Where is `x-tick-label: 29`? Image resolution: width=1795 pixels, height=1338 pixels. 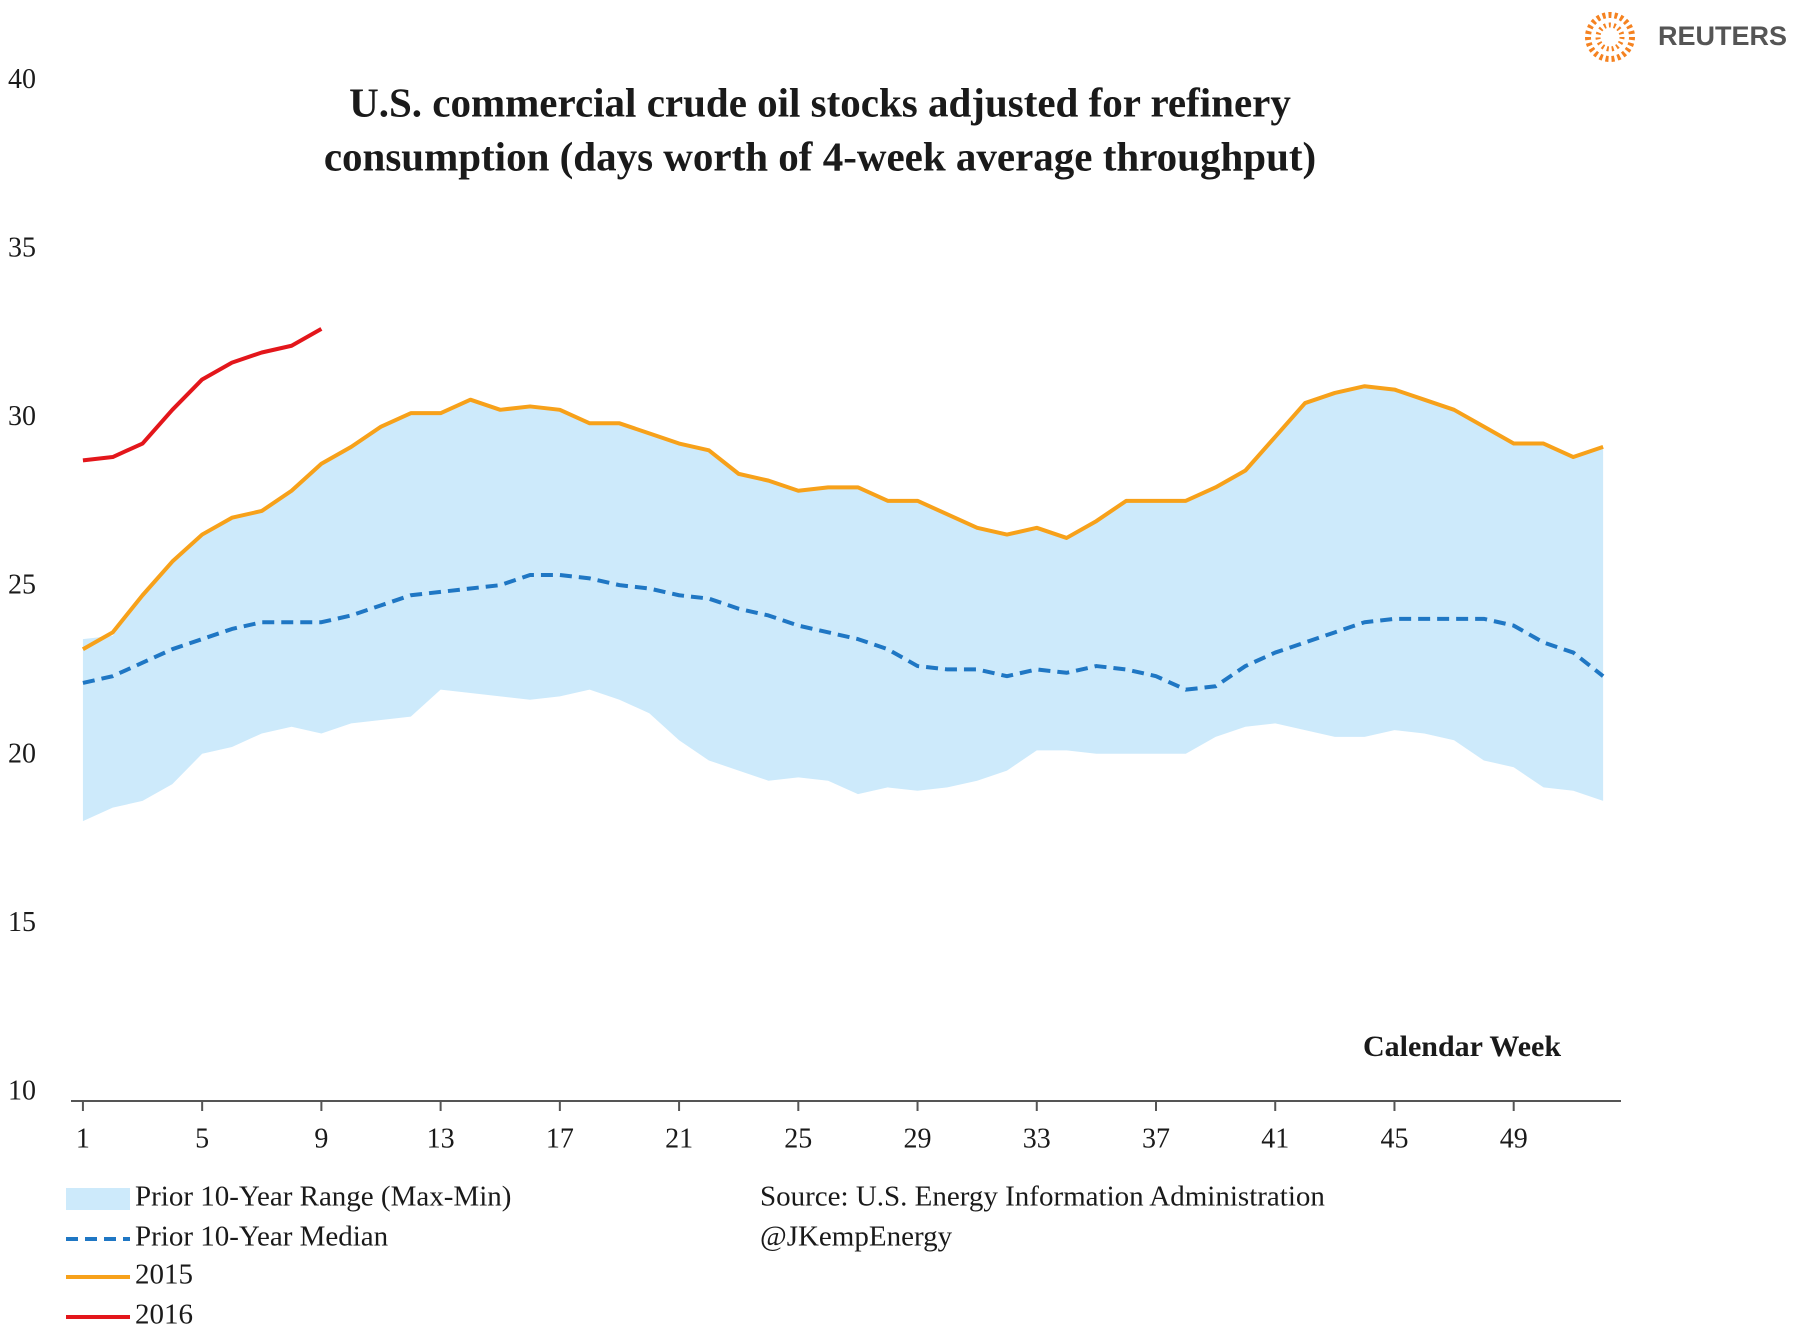 x-tick-label: 29 is located at coordinates (918, 1138).